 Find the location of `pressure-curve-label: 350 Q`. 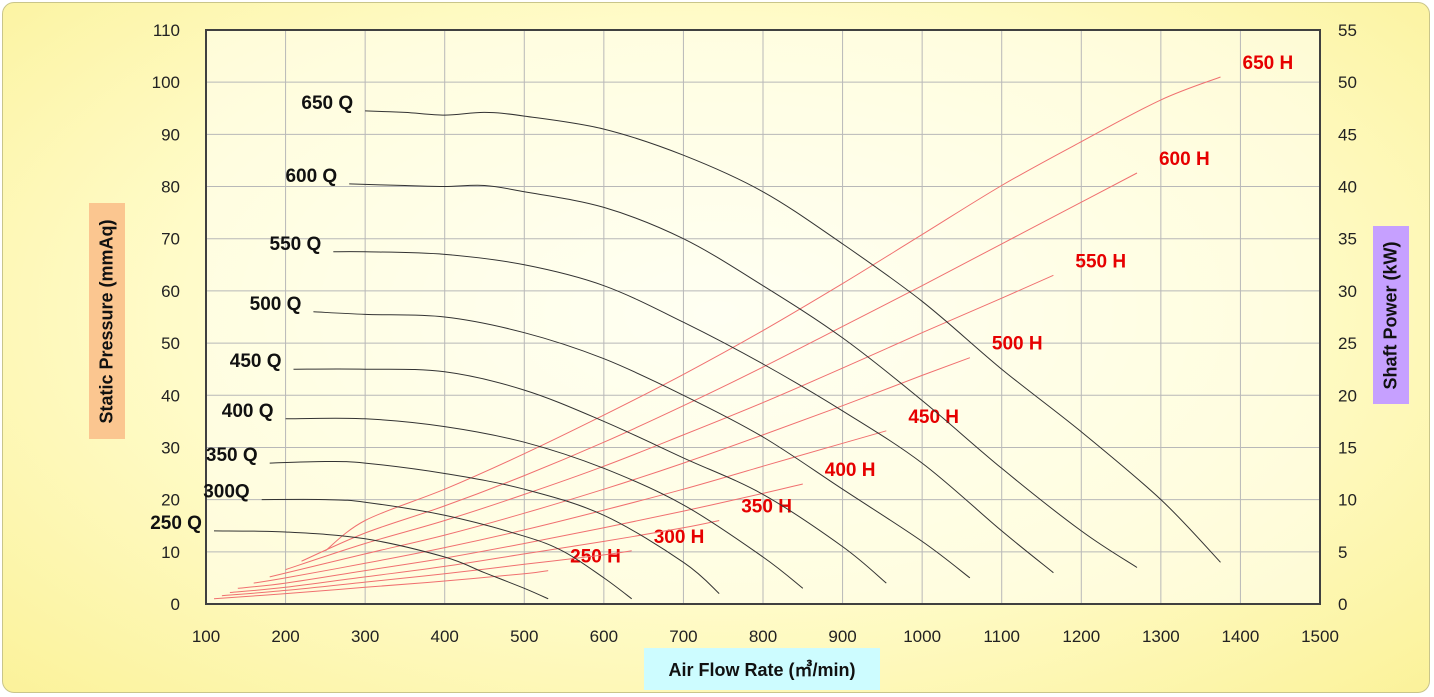

pressure-curve-label: 350 Q is located at coordinates (232, 455).